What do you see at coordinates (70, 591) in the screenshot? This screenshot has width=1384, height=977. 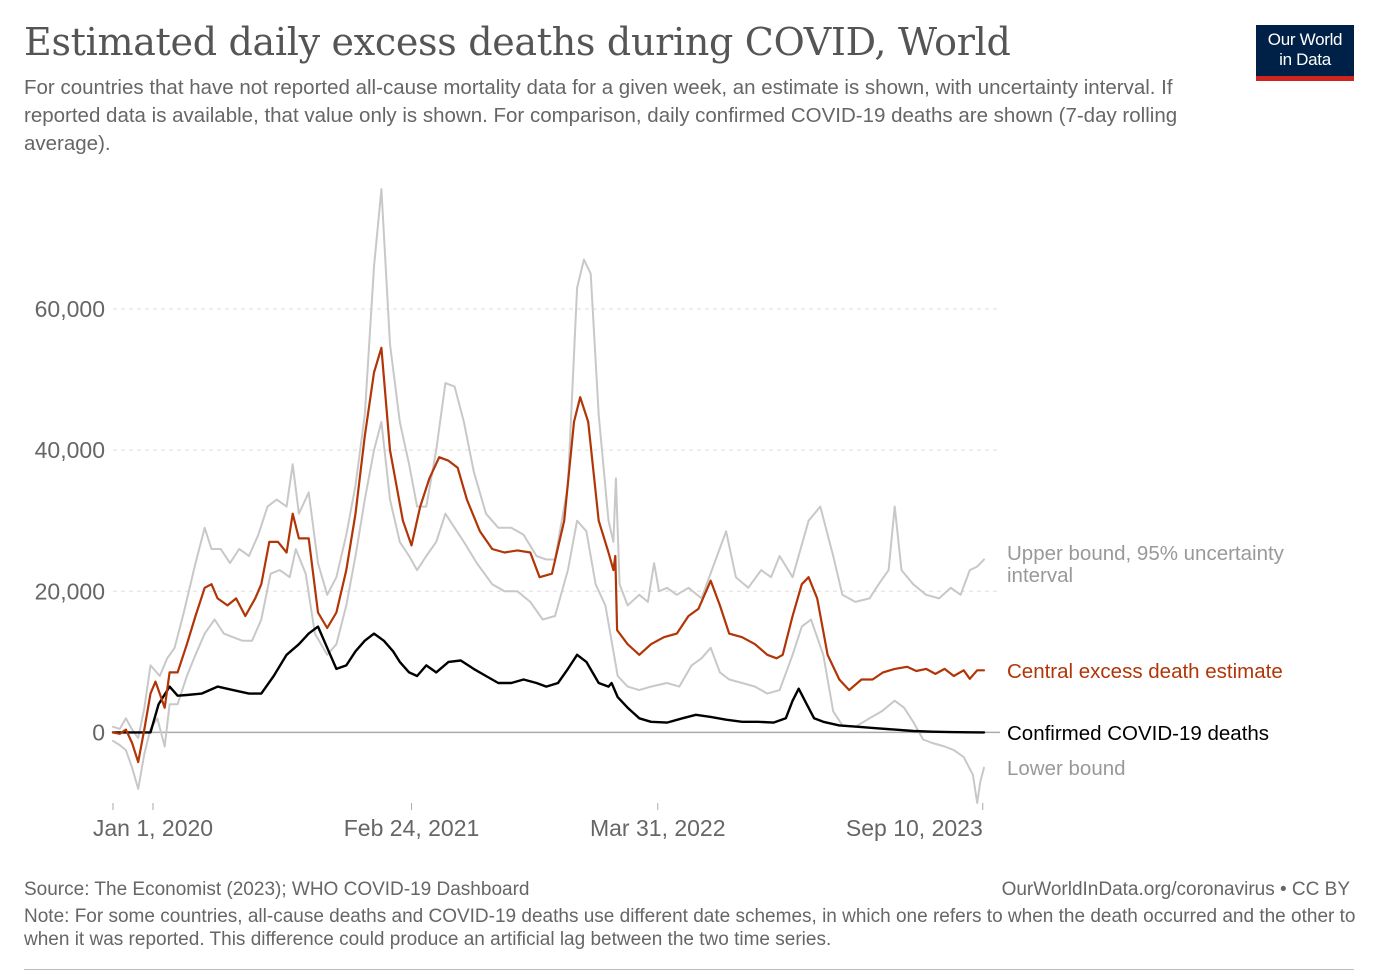 I see `y-tick-label: 20,000` at bounding box center [70, 591].